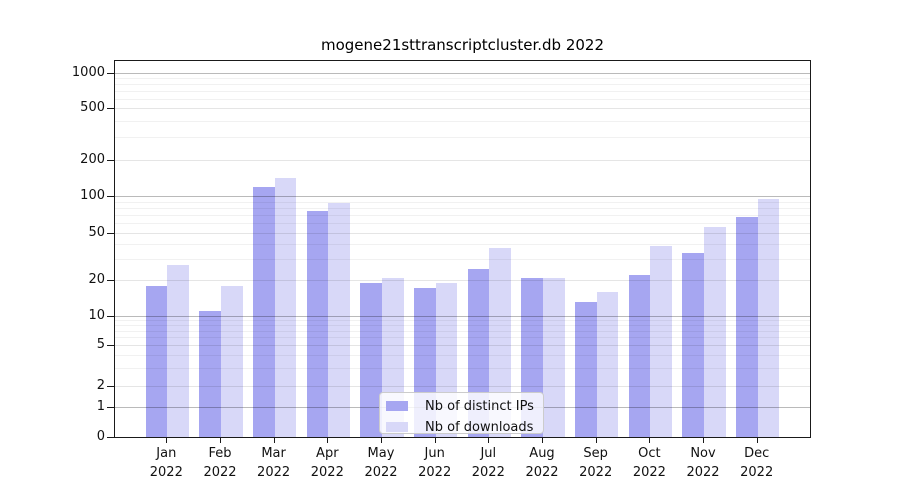  I want to click on x-tick-label: Jul 2022, so click(488, 463).